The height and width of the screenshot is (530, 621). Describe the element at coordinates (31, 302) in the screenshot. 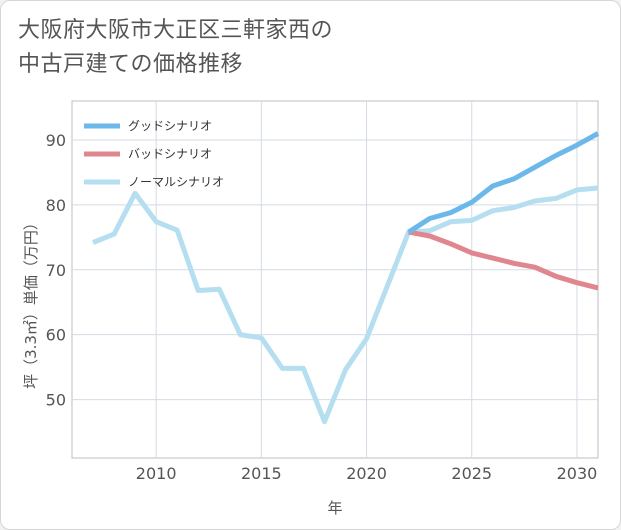

I see `y-axis-label: 坪（3.3㎡）単価（万円）` at that location.